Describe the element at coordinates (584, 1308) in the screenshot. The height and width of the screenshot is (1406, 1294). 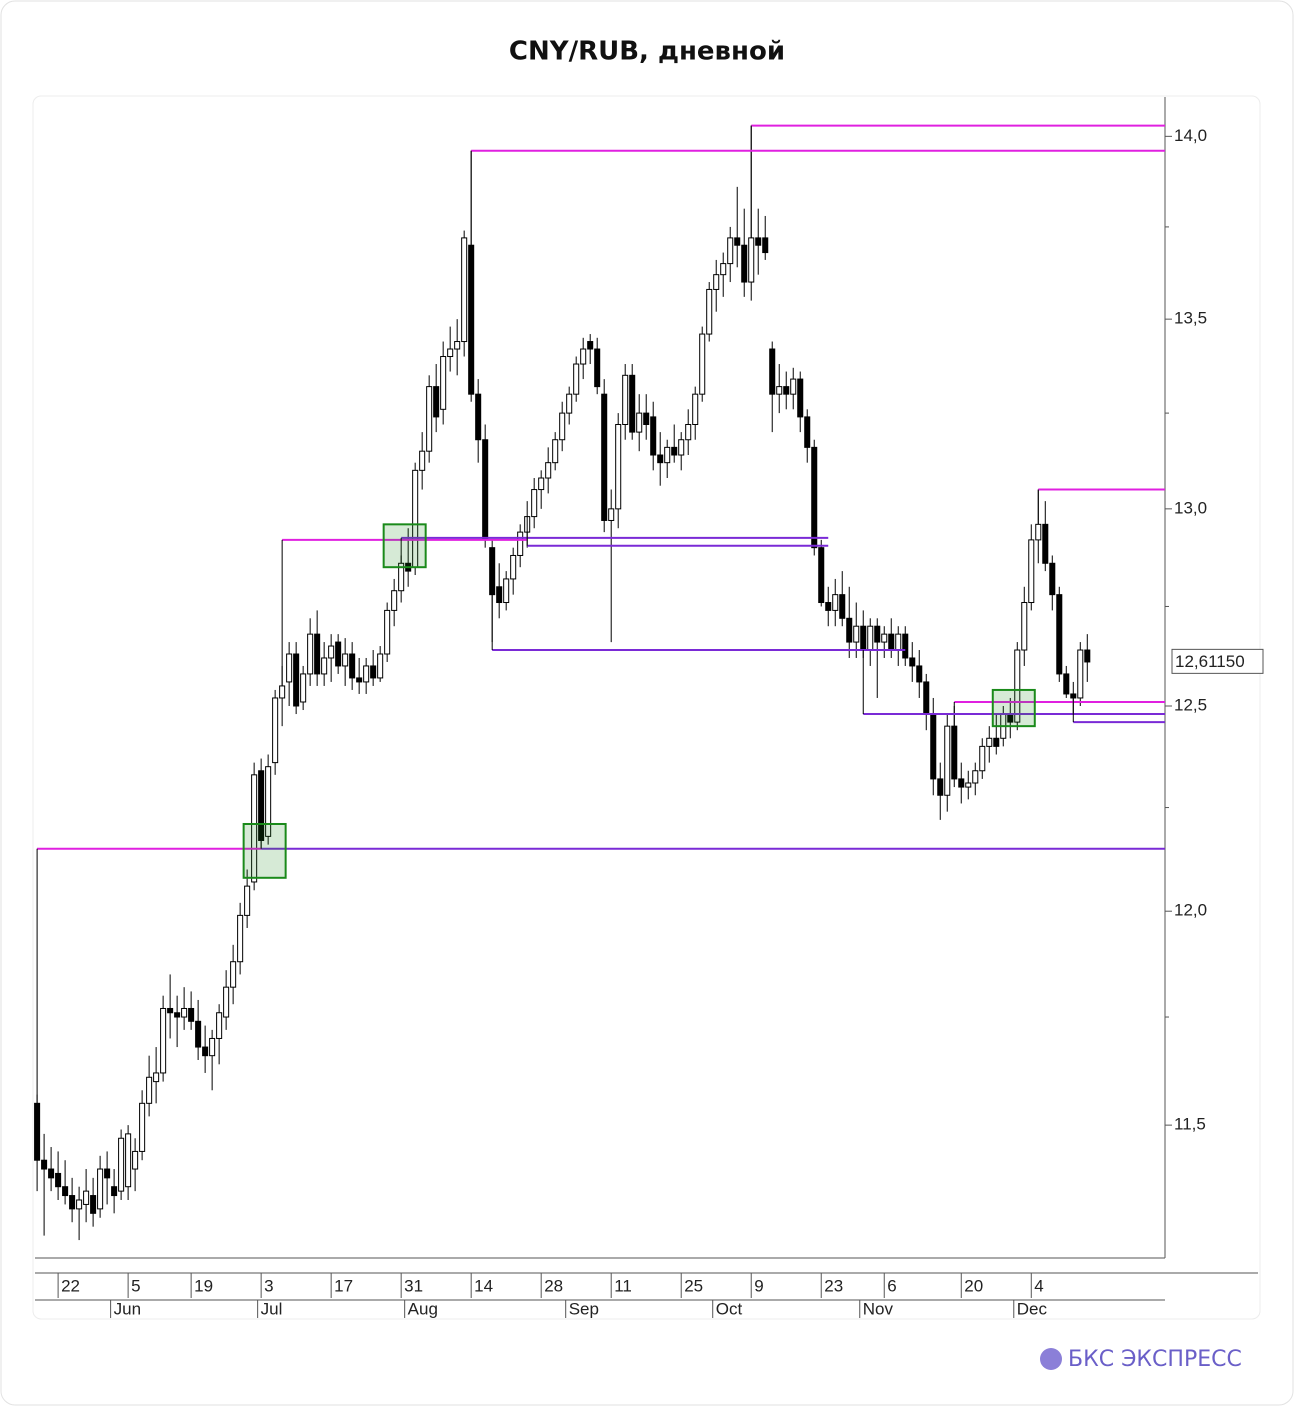
I see `month-label: Sep` at that location.